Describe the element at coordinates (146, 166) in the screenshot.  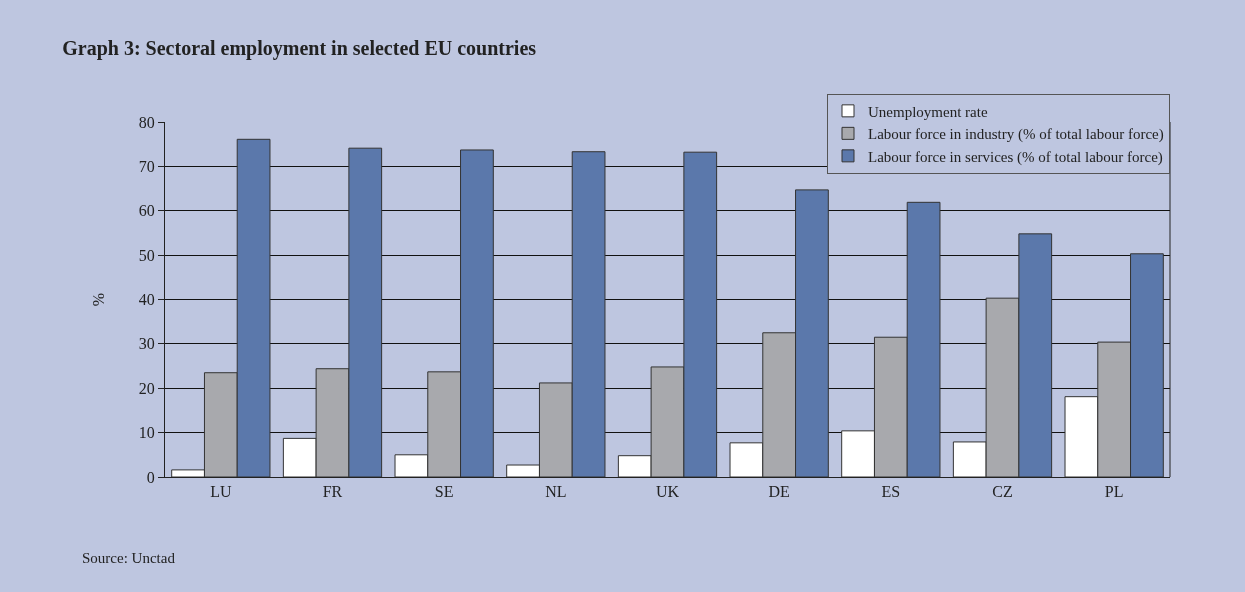
I see `y-tick-label: 70` at that location.